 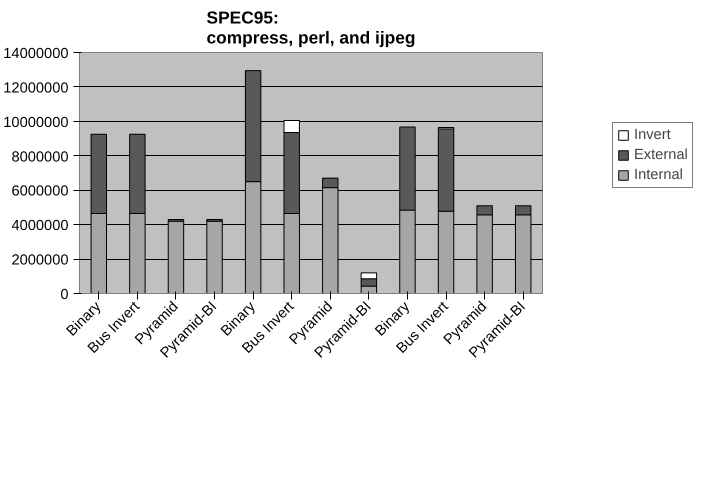 I want to click on y-tick-label: 8000000, so click(x=40, y=157).